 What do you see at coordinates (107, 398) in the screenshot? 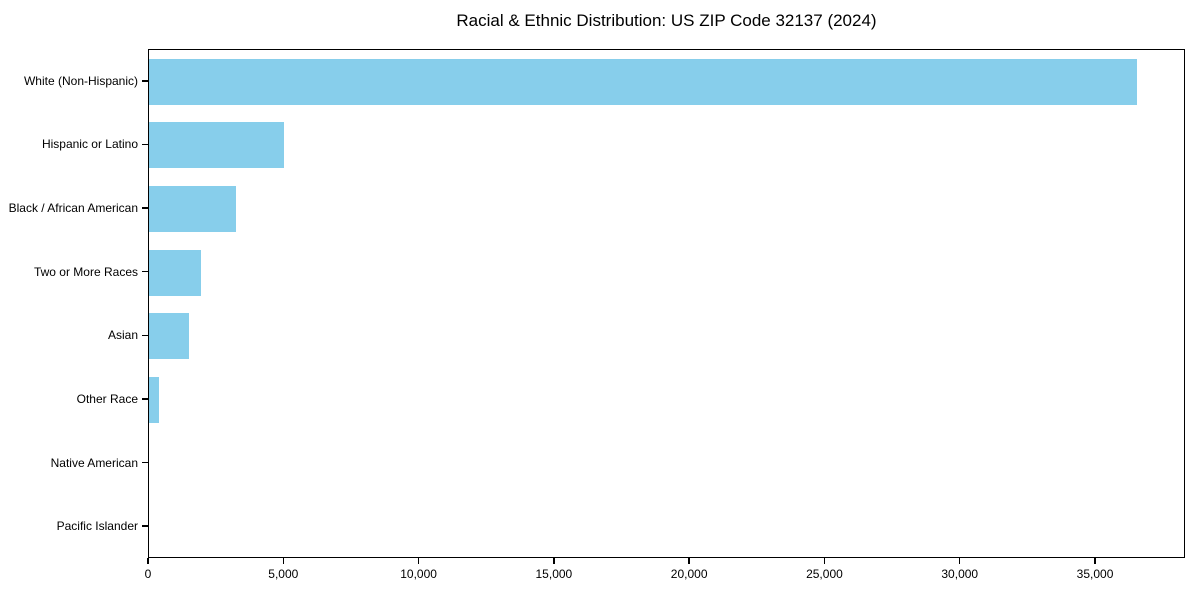
I see `y-axis-label: Other Race` at bounding box center [107, 398].